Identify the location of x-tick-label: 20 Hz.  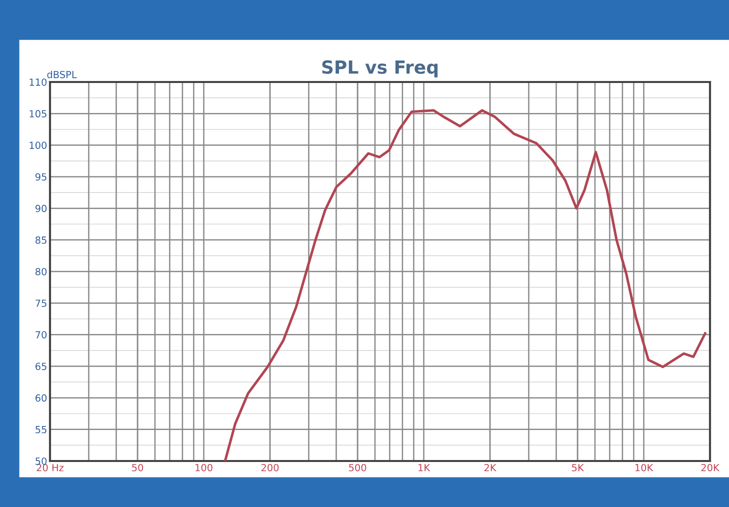
(50, 468).